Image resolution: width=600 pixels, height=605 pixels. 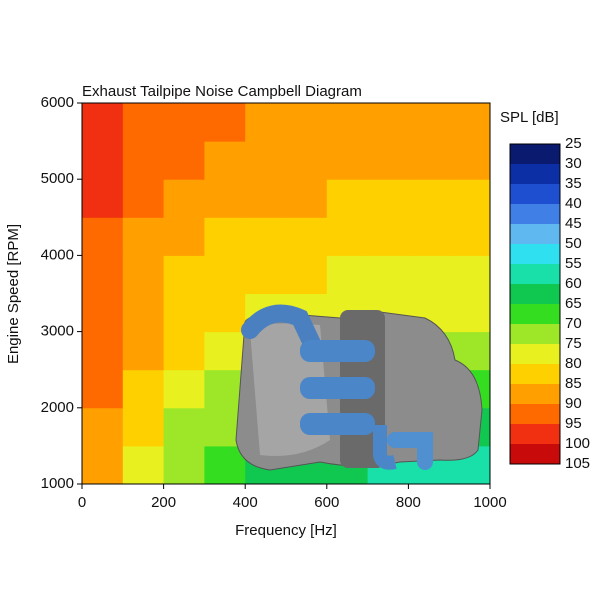 I want to click on muffler-image, so click(x=359, y=387).